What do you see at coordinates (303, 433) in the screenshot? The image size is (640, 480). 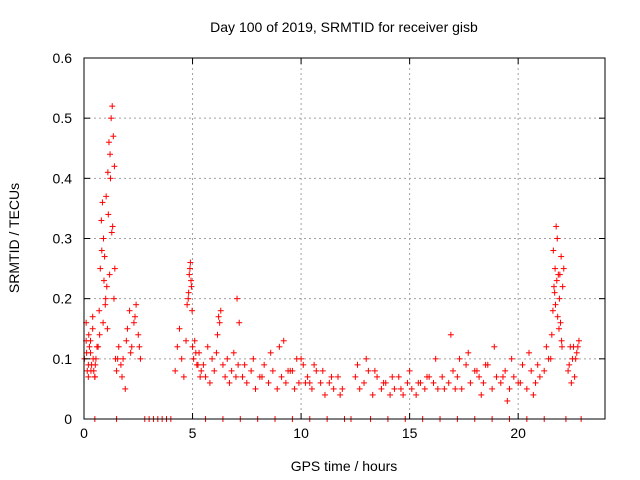 I see `x-tick-labels: 0 5 10 15 20` at bounding box center [303, 433].